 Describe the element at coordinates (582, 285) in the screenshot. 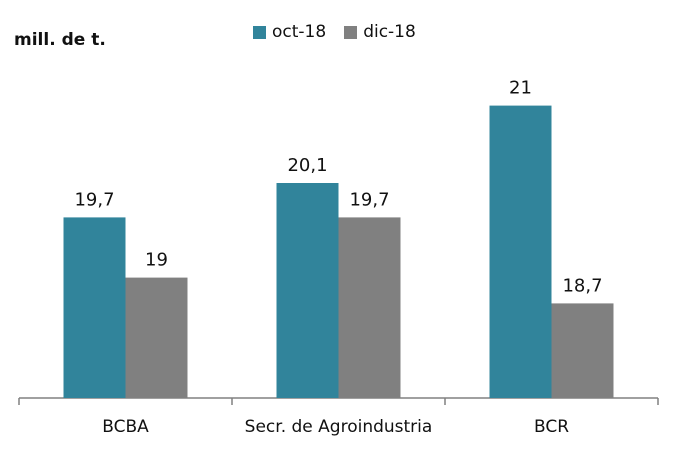

I see `data-label-dic-18-2: 18,7` at that location.